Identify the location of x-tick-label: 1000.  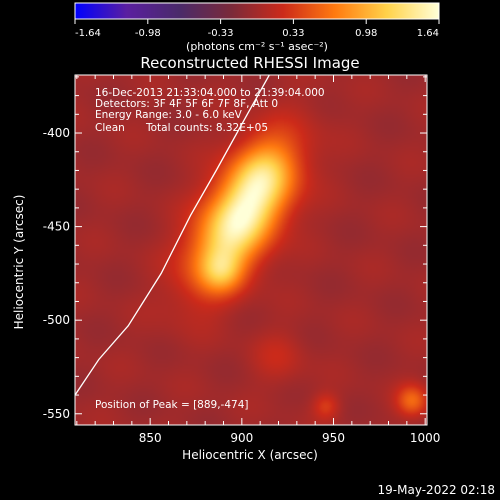
(425, 438).